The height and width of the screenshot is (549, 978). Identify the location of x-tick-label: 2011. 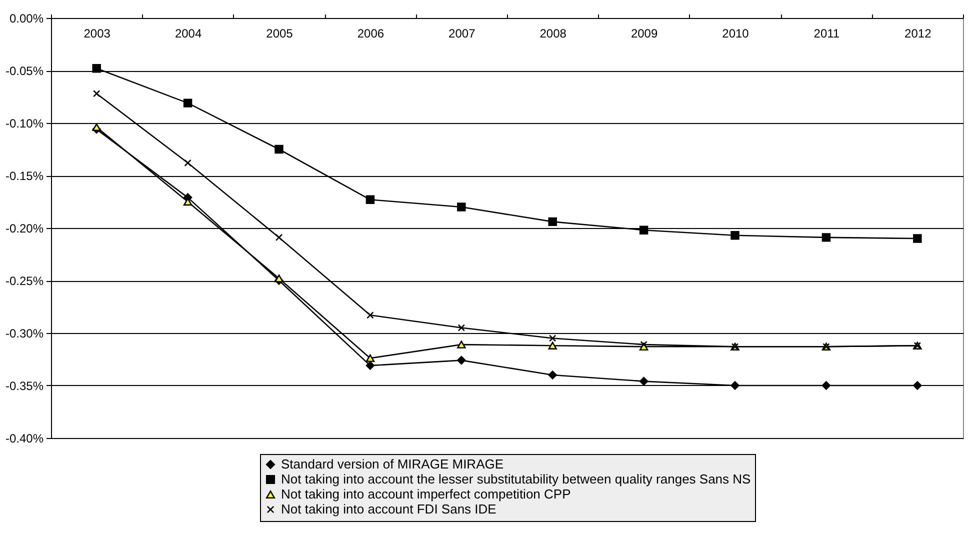
(827, 33).